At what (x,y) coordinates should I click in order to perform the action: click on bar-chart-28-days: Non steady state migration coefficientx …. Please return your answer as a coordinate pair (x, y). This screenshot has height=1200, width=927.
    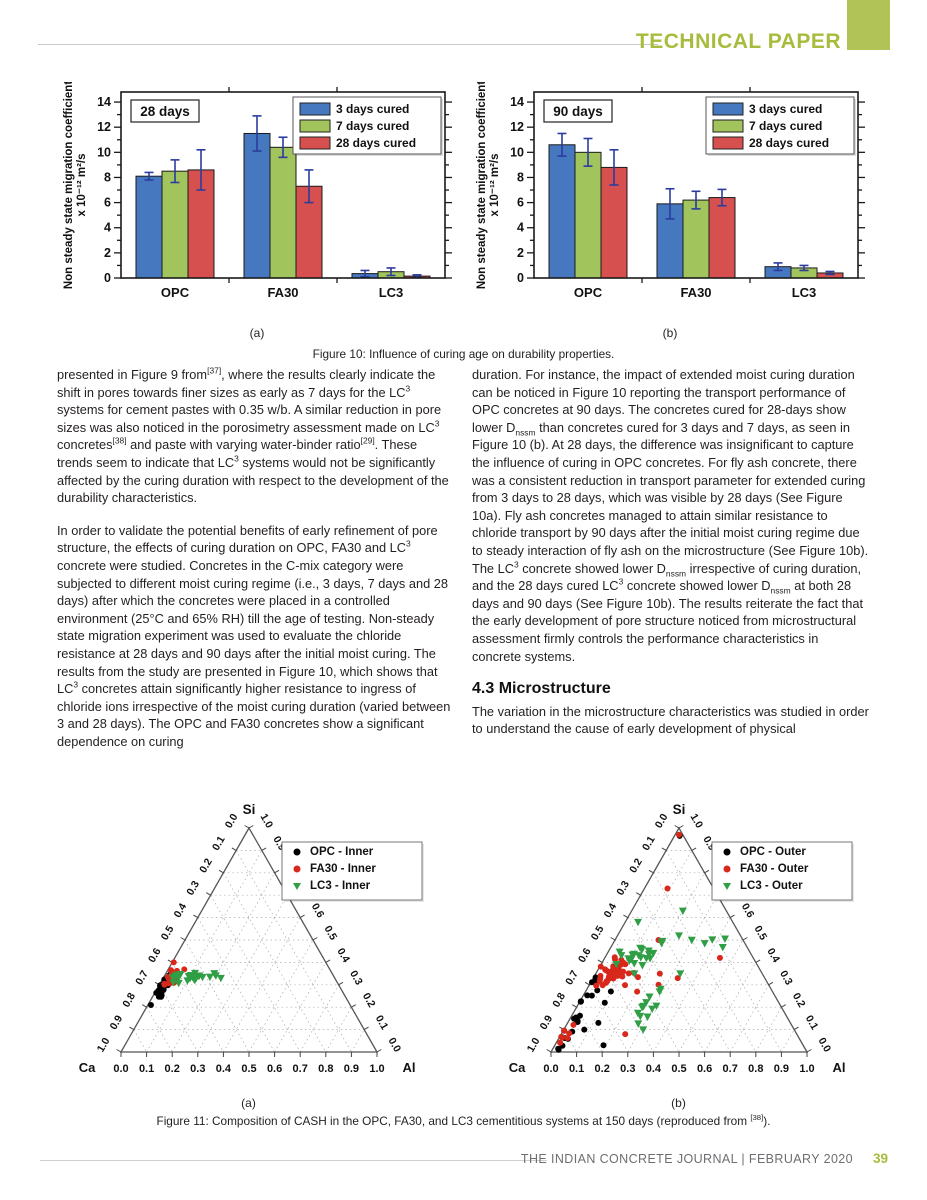
    Looking at the image, I should click on (257, 190).